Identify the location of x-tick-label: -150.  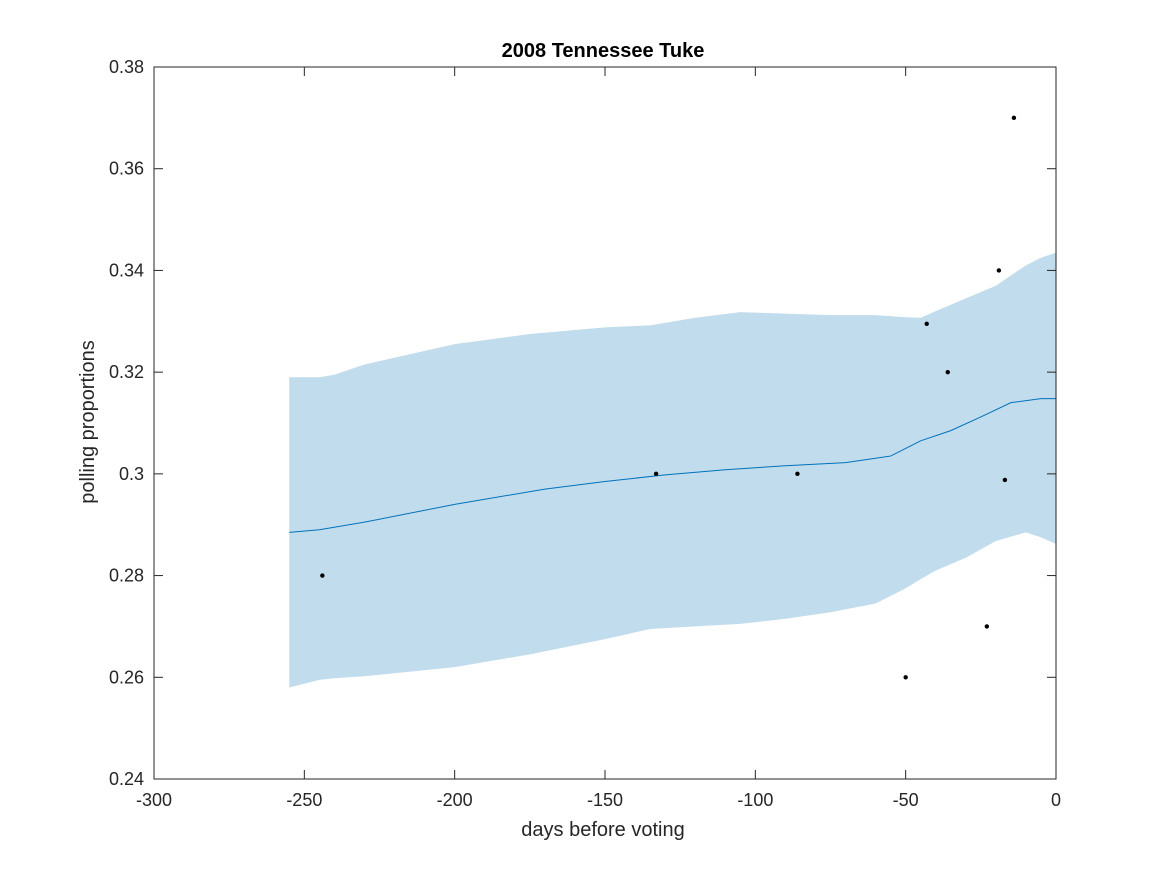
(605, 800).